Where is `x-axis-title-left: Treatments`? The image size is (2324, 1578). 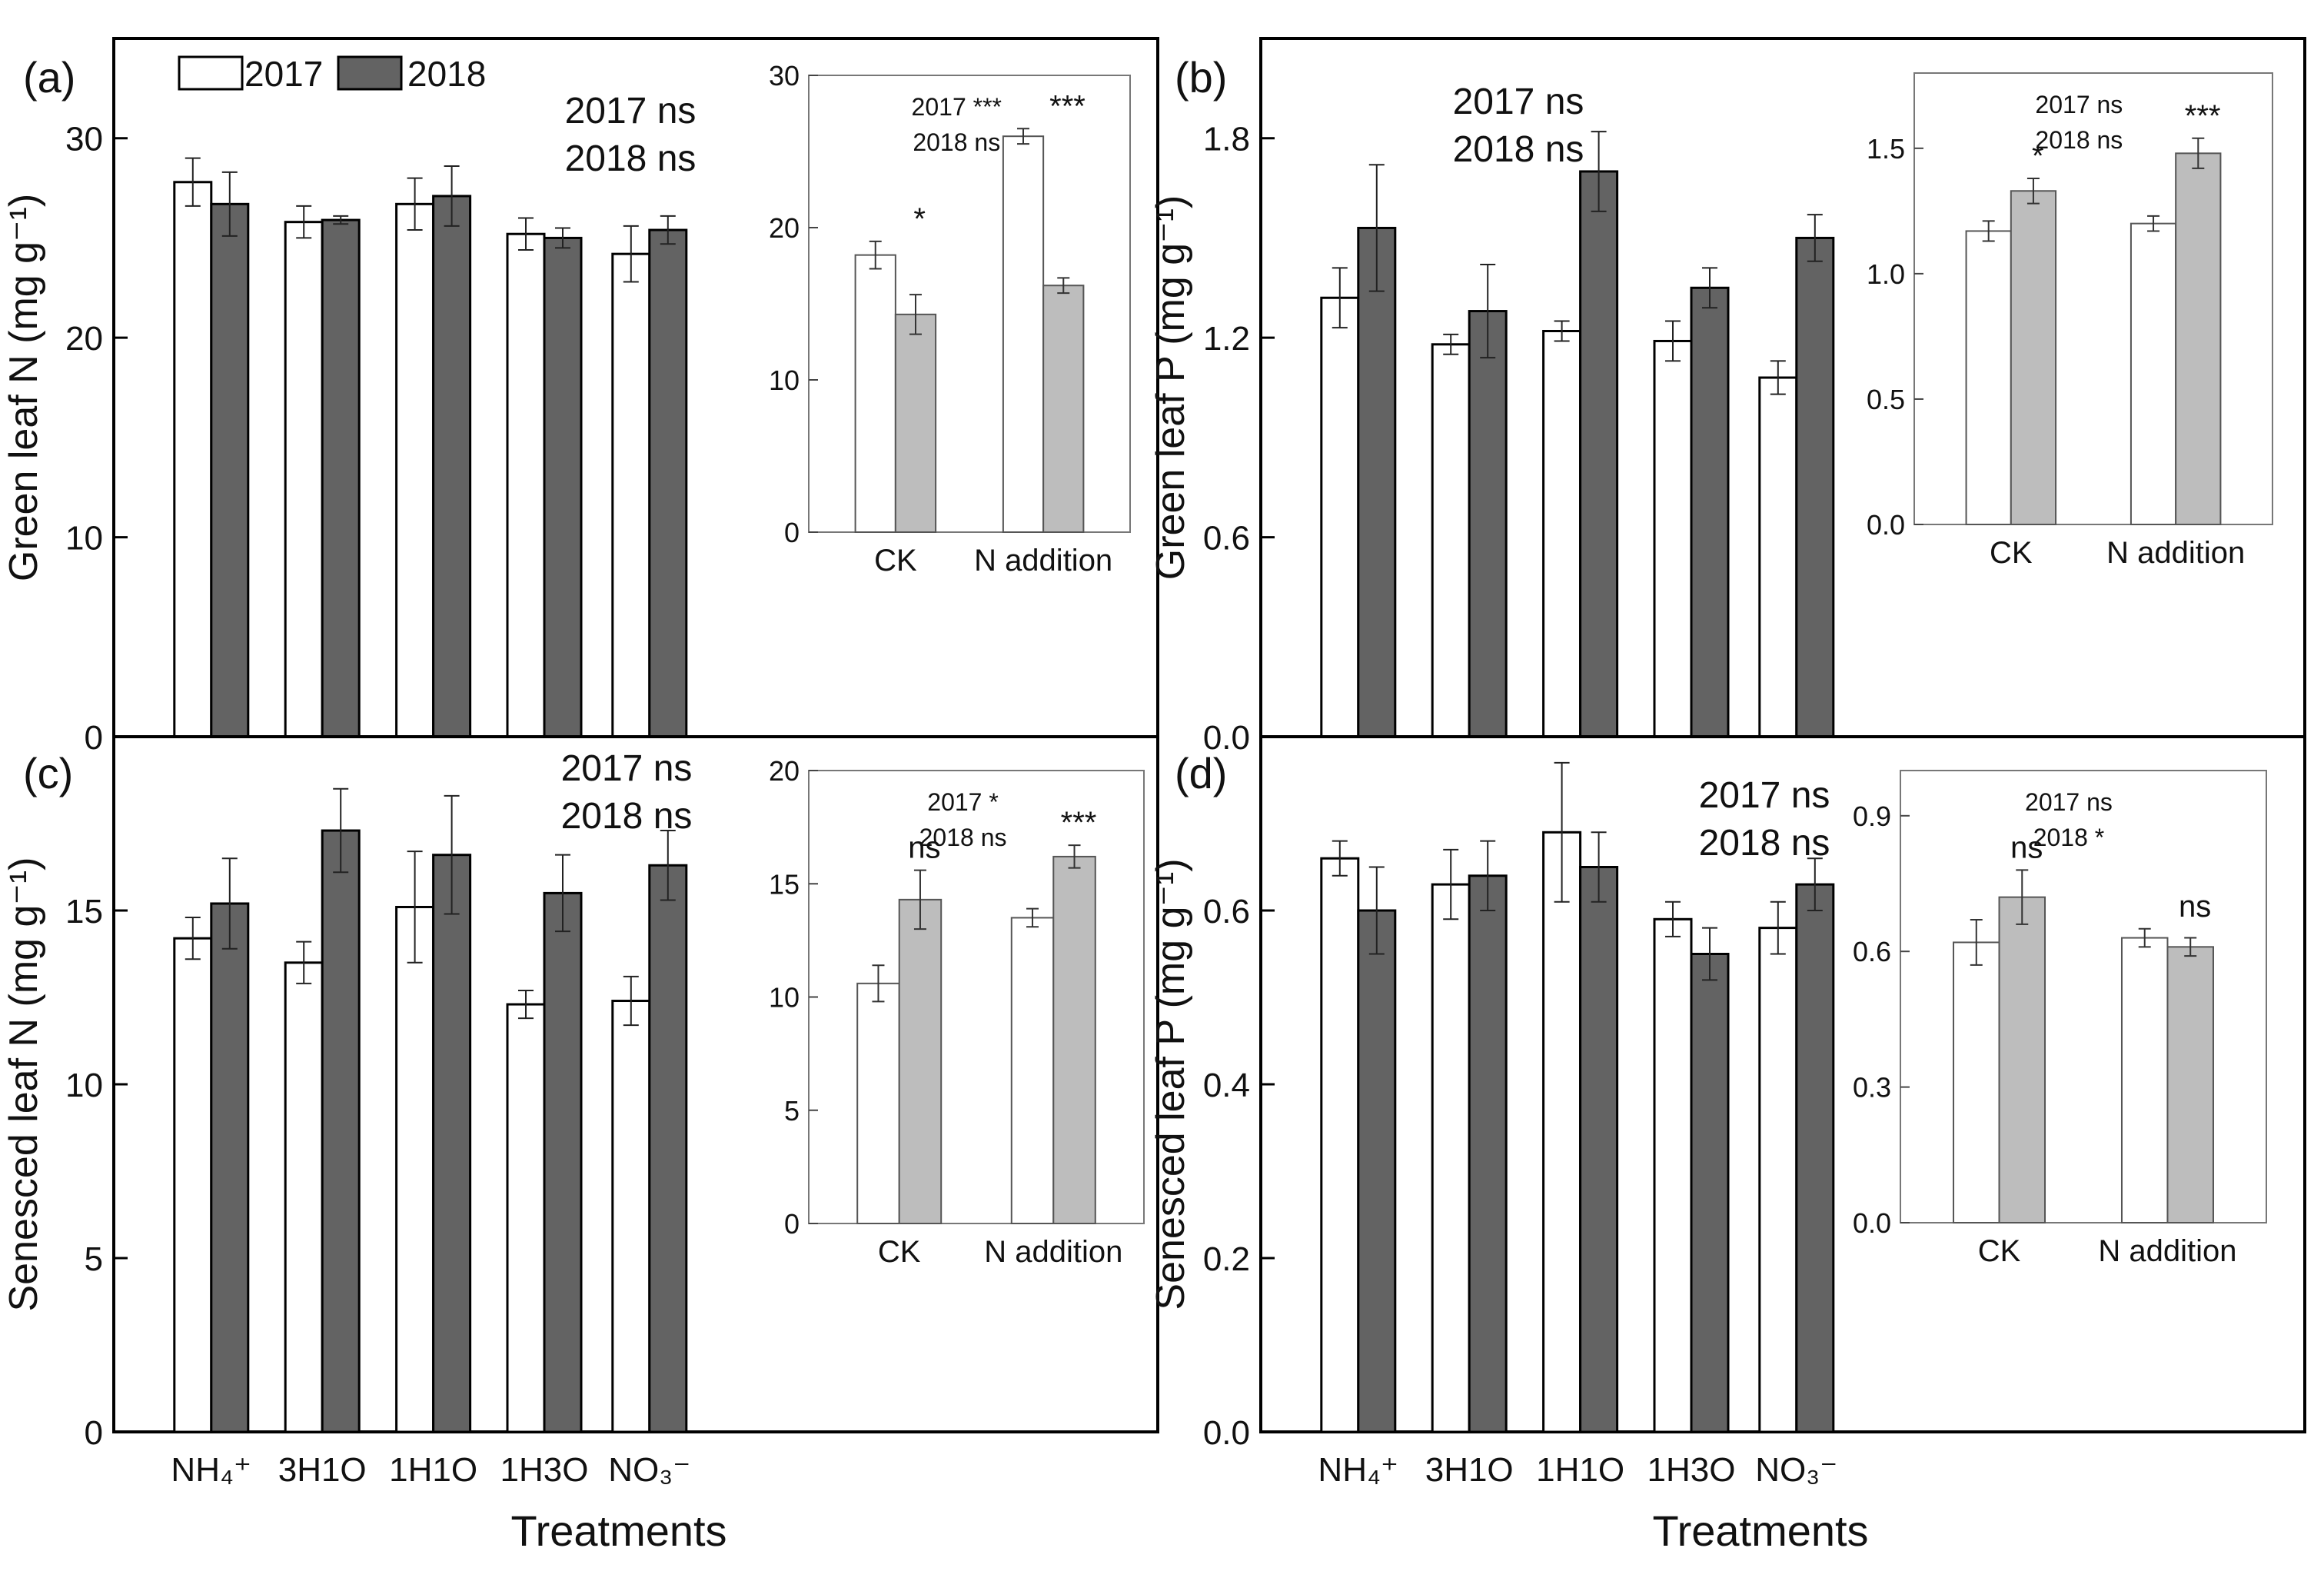
x-axis-title-left: Treatments is located at coordinates (618, 1530).